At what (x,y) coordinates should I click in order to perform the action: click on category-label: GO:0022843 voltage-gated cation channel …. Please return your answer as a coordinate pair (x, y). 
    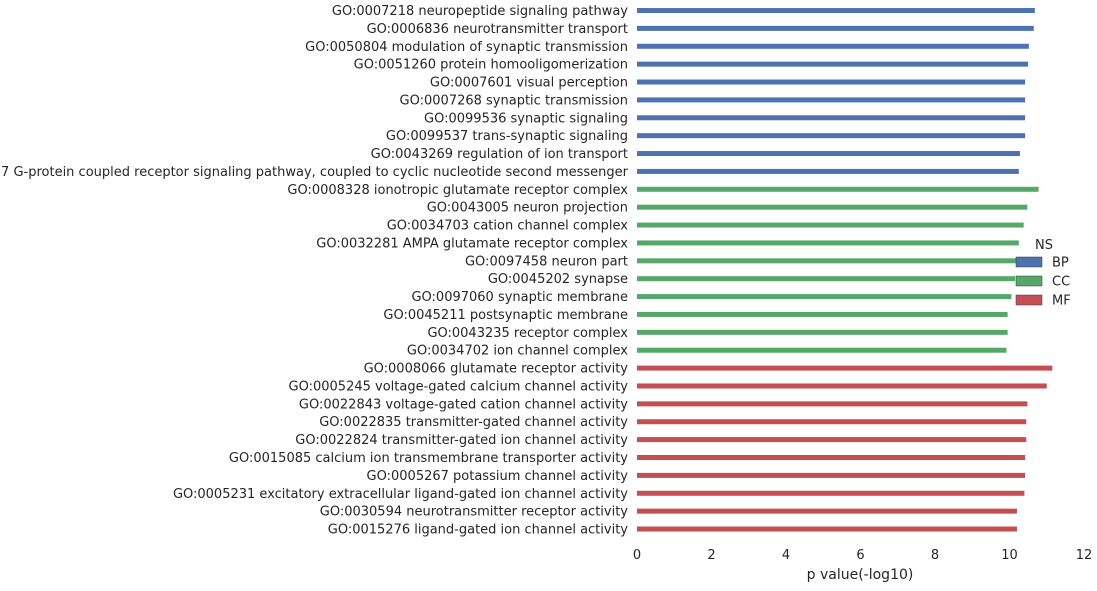
    Looking at the image, I should click on (463, 404).